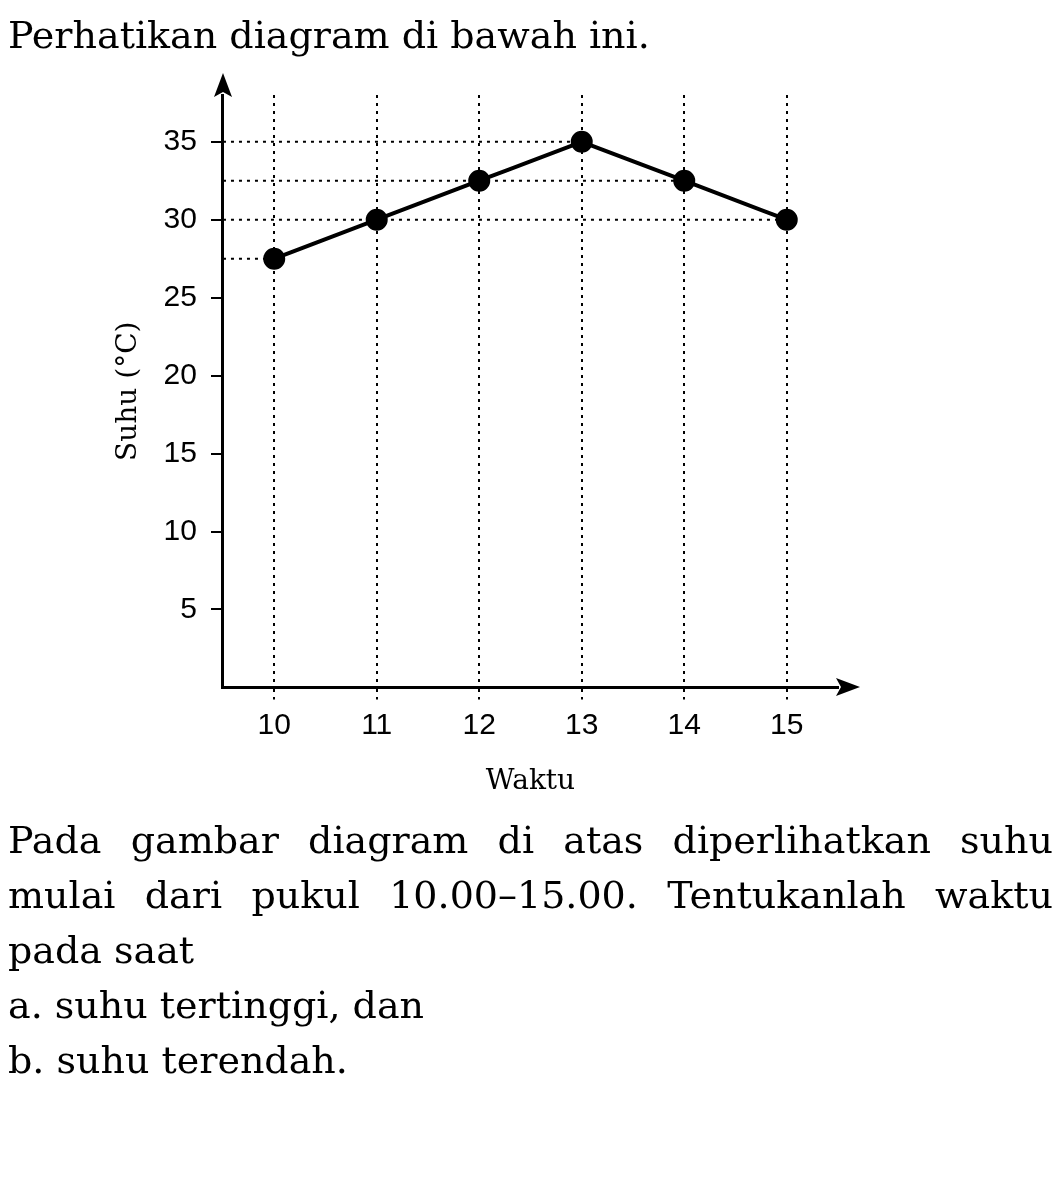 This screenshot has height=1194, width=1061. What do you see at coordinates (180, 451) in the screenshot?
I see `y-tick-label: 15` at bounding box center [180, 451].